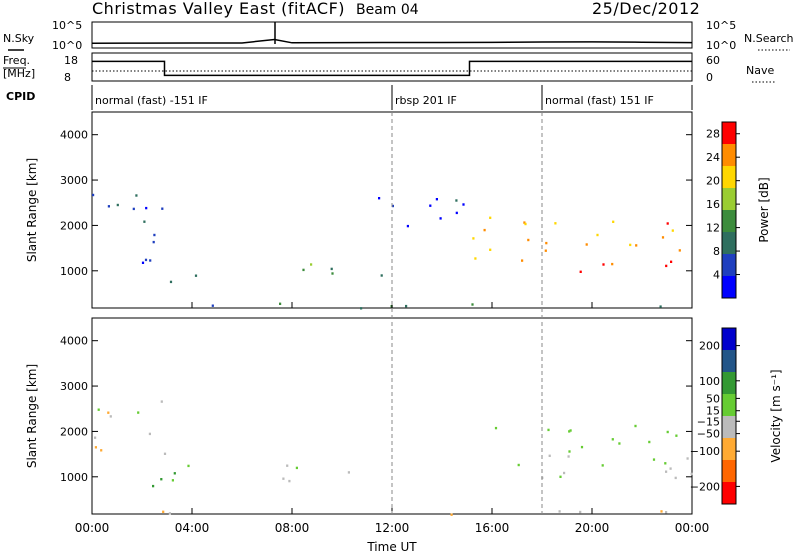  Describe the element at coordinates (708, 421) in the screenshot. I see `colorbar-tick-label: −15` at that location.